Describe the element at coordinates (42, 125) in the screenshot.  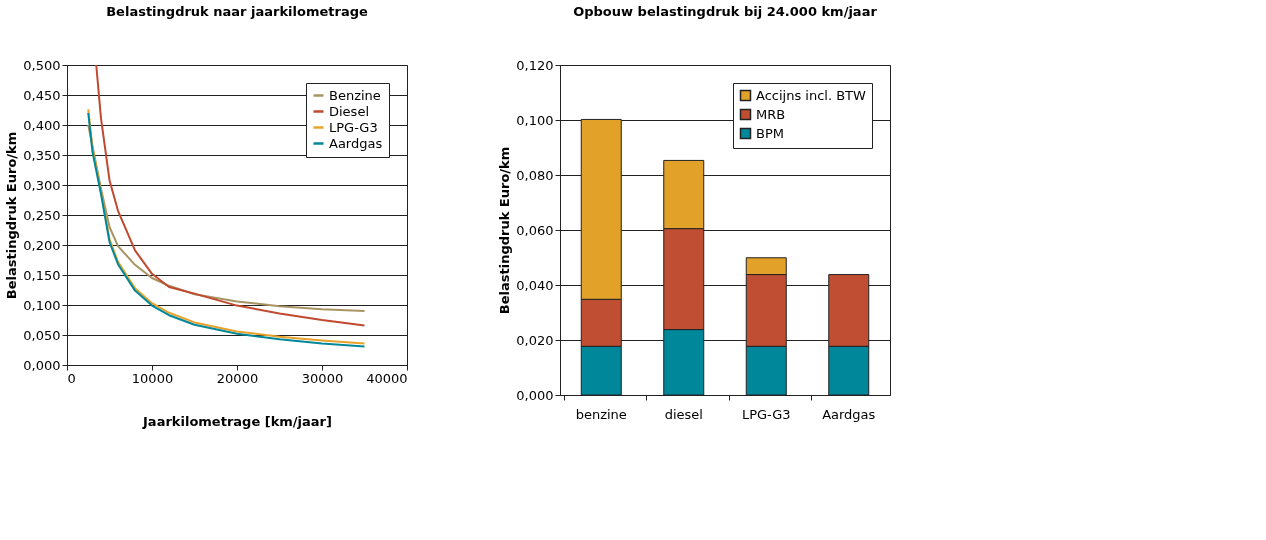
I see `y-tick-label: 0,400` at that location.